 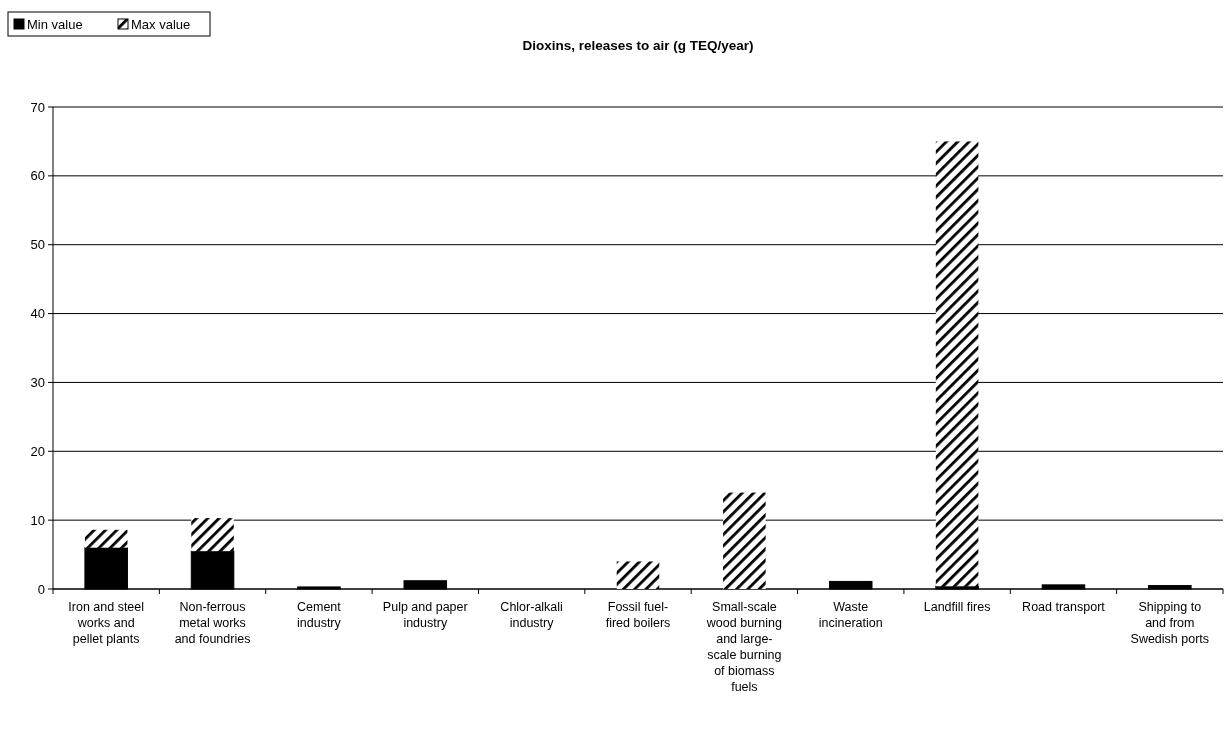 I want to click on y-tick-label: 30, so click(x=37, y=382).